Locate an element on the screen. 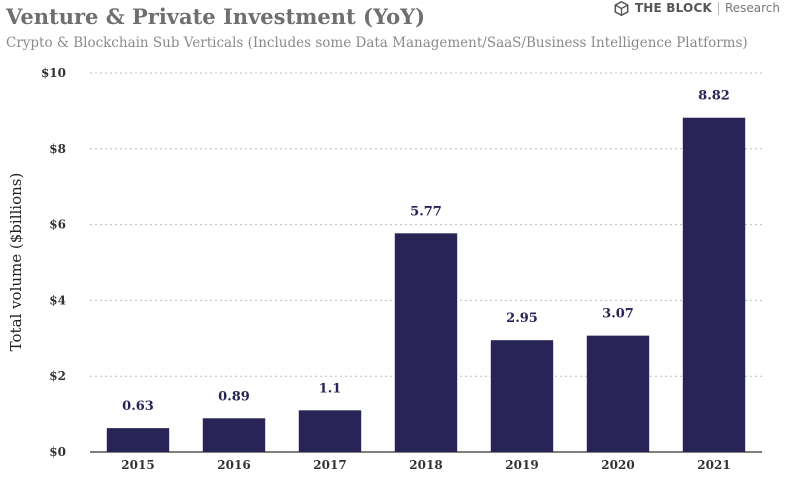 Image resolution: width=800 pixels, height=482 pixels. data-label-2020: 3.07 is located at coordinates (618, 314).